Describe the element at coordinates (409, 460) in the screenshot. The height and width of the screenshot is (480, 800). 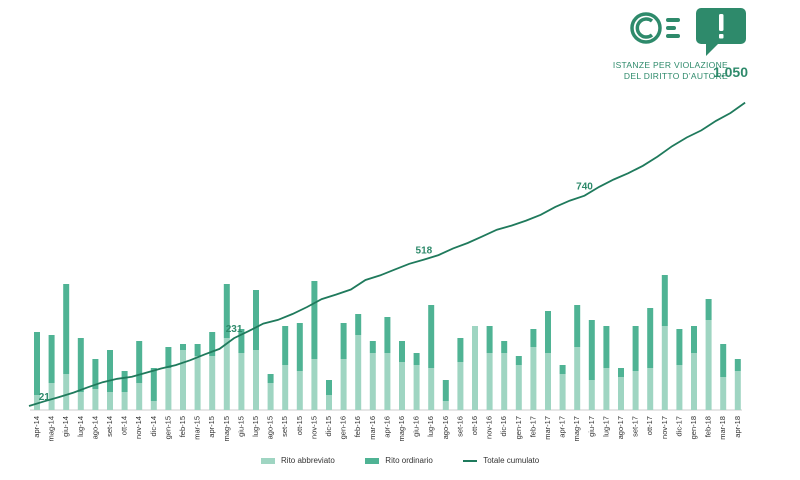
I see `legend-label-ordinario: Rito ordinario` at that location.